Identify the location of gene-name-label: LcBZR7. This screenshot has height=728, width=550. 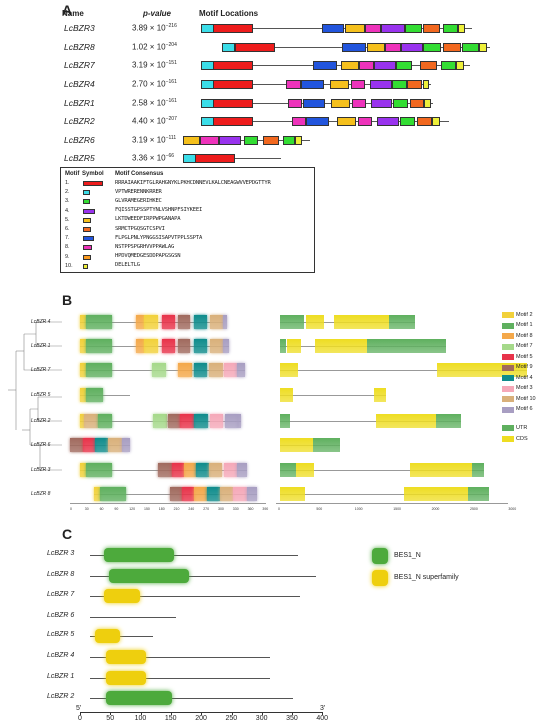
(79, 65).